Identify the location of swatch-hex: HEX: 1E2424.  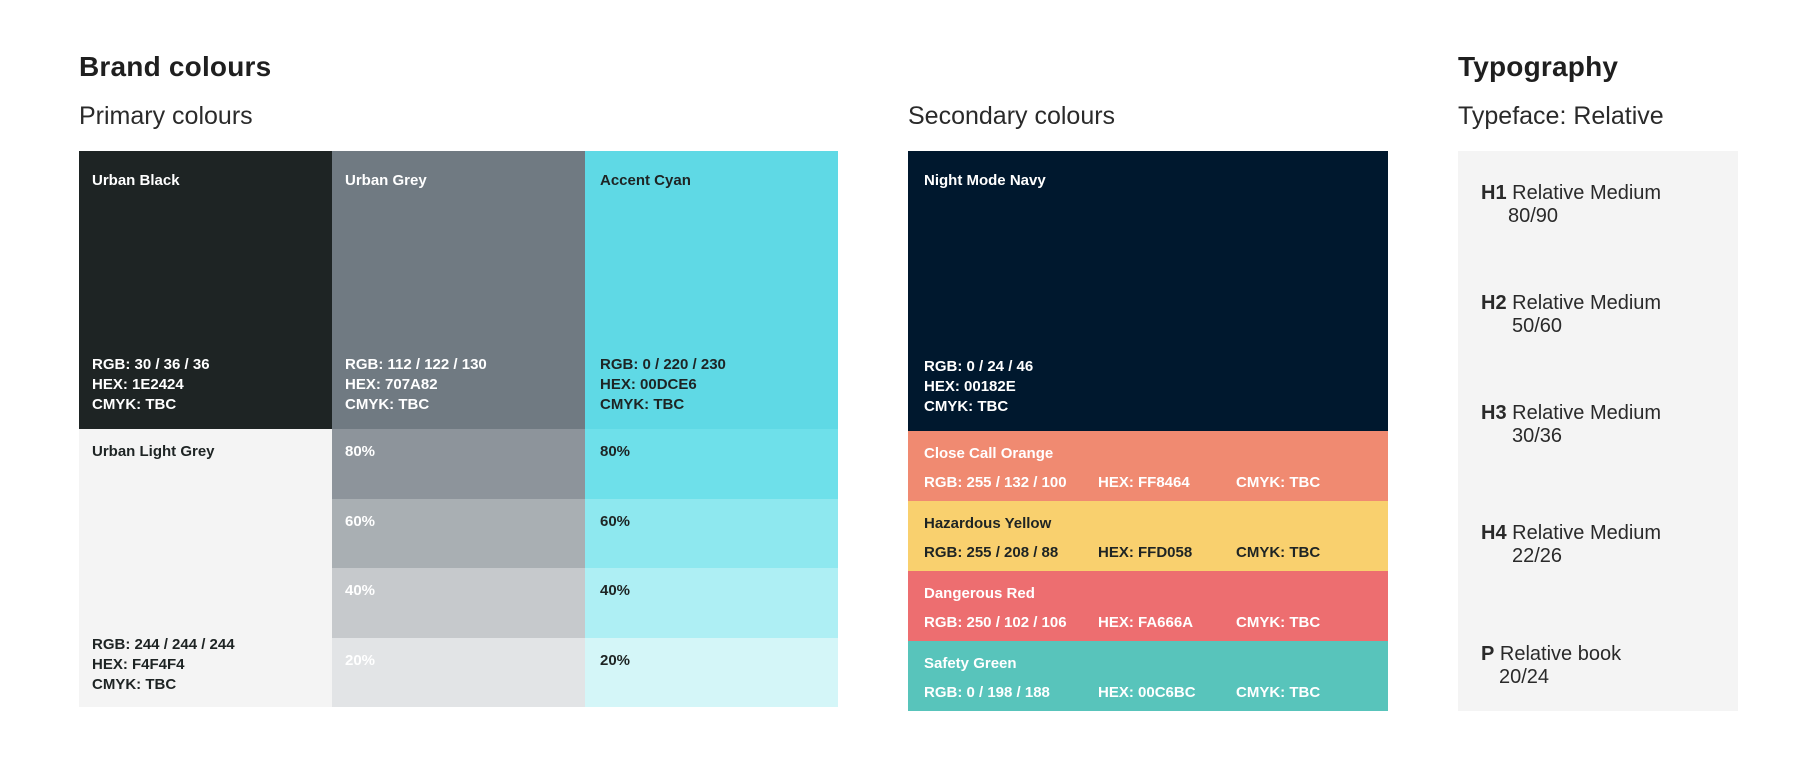
(138, 384).